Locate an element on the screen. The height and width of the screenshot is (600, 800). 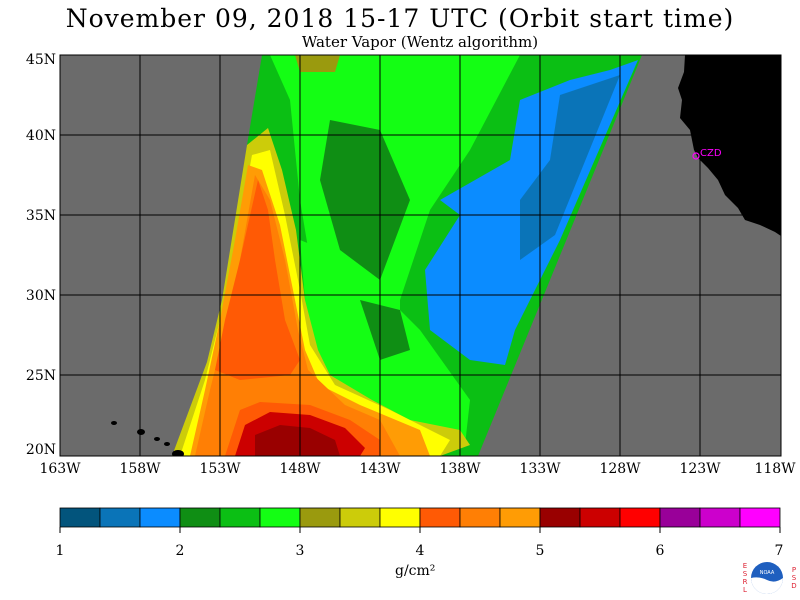
swath-dark-red is located at coordinates (297, 440).